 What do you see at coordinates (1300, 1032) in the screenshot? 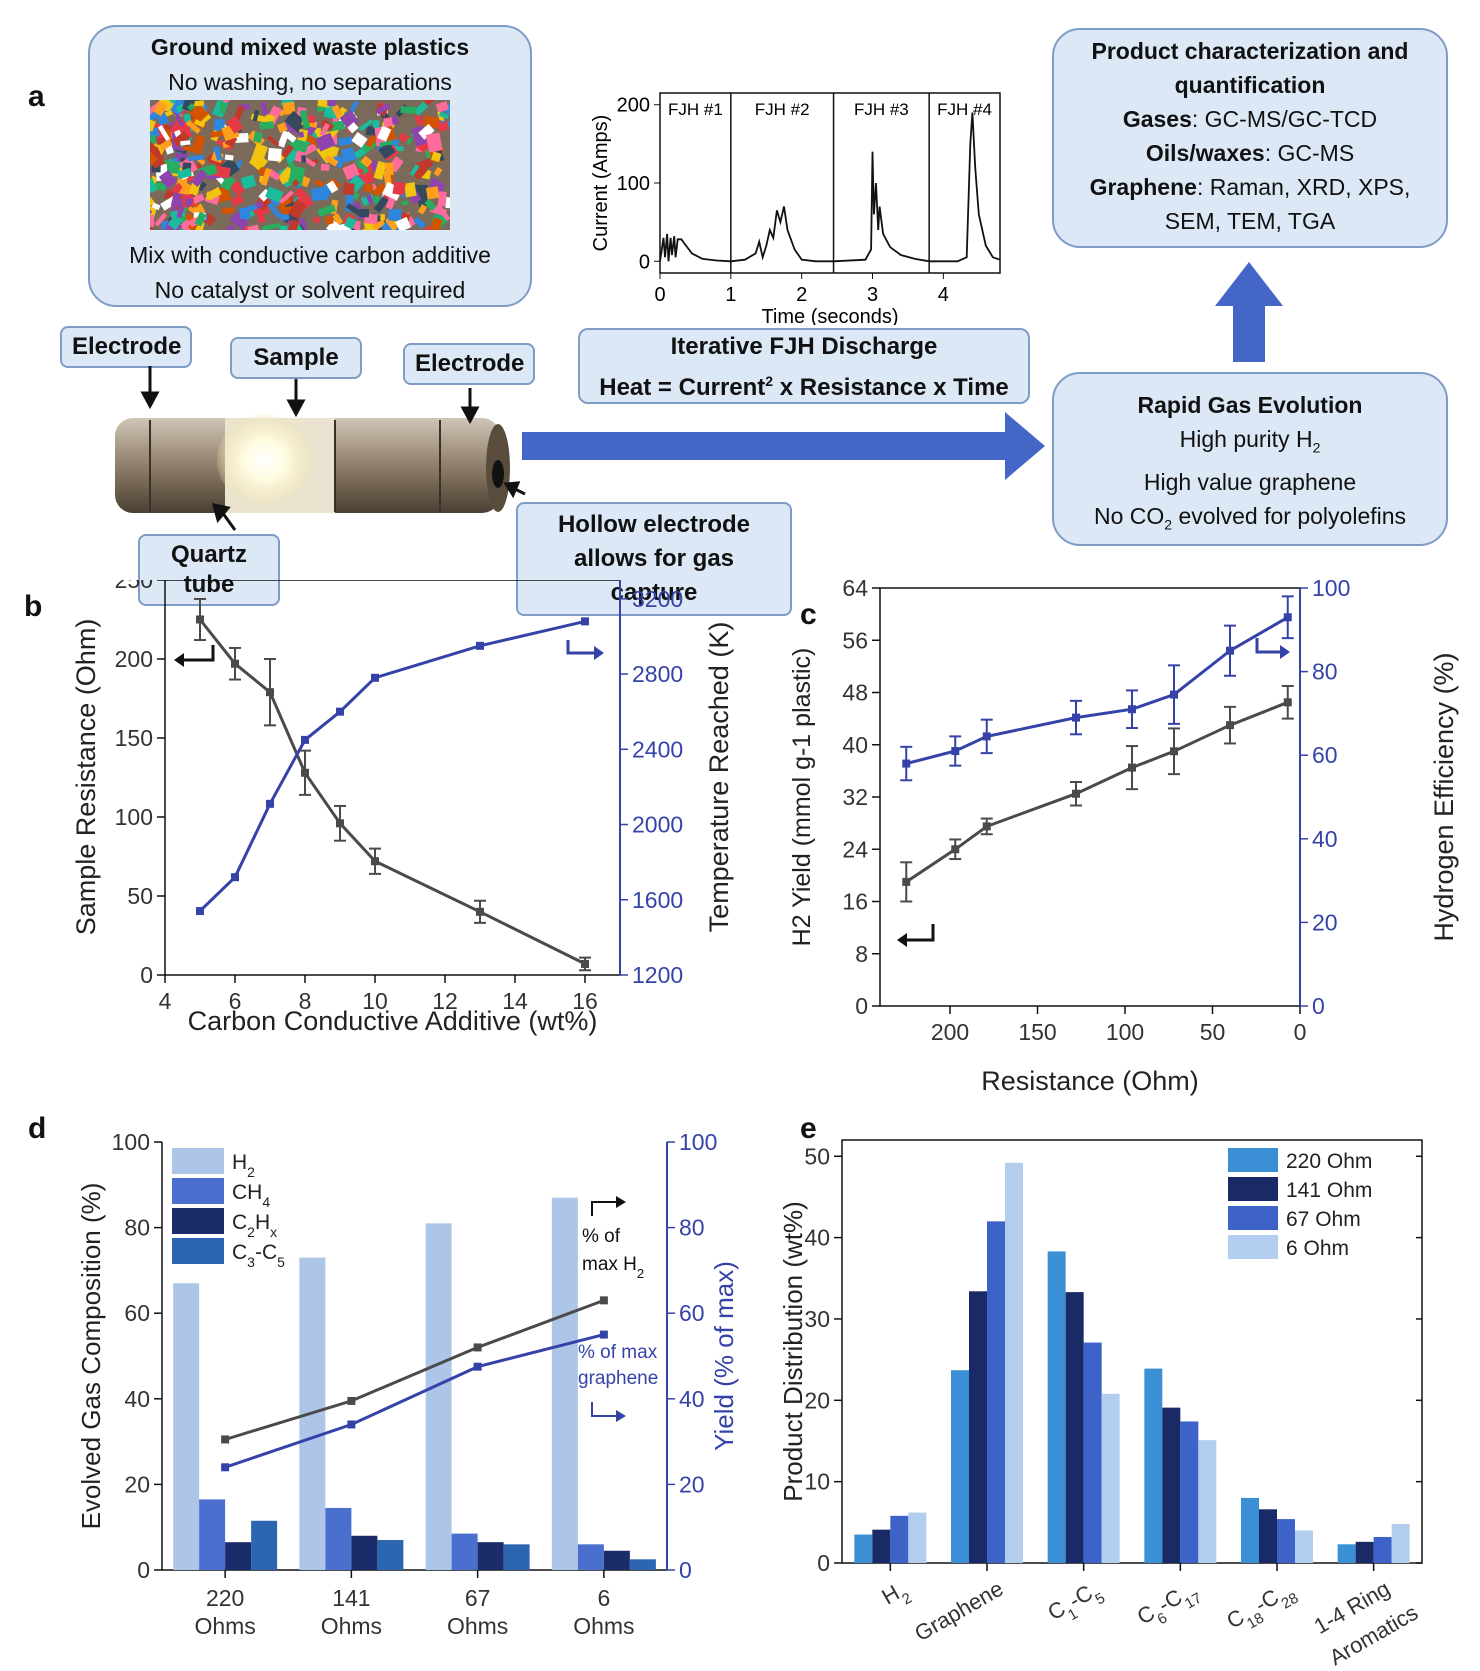
I see `x-tick-label: 0` at bounding box center [1300, 1032].